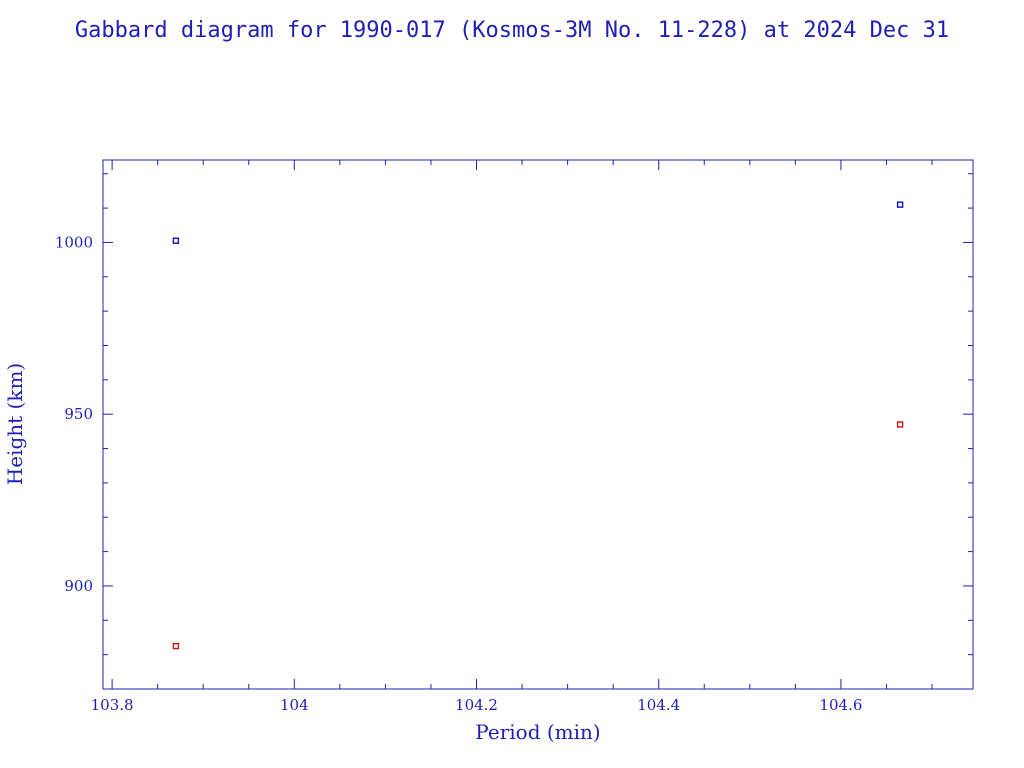  I want to click on y-tick-label: 900, so click(78, 586).